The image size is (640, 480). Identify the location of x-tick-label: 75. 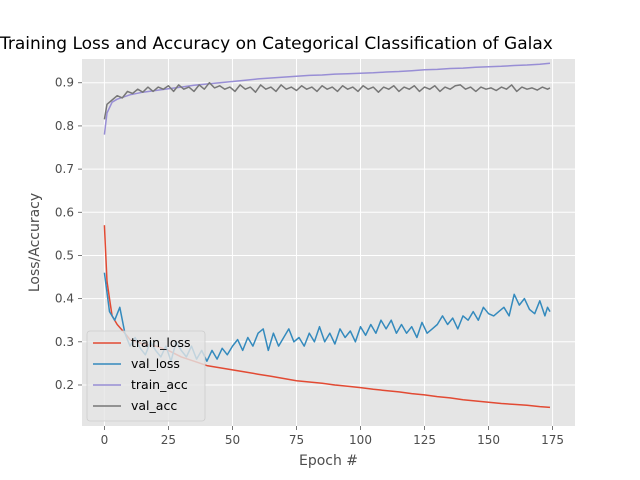
(296, 440).